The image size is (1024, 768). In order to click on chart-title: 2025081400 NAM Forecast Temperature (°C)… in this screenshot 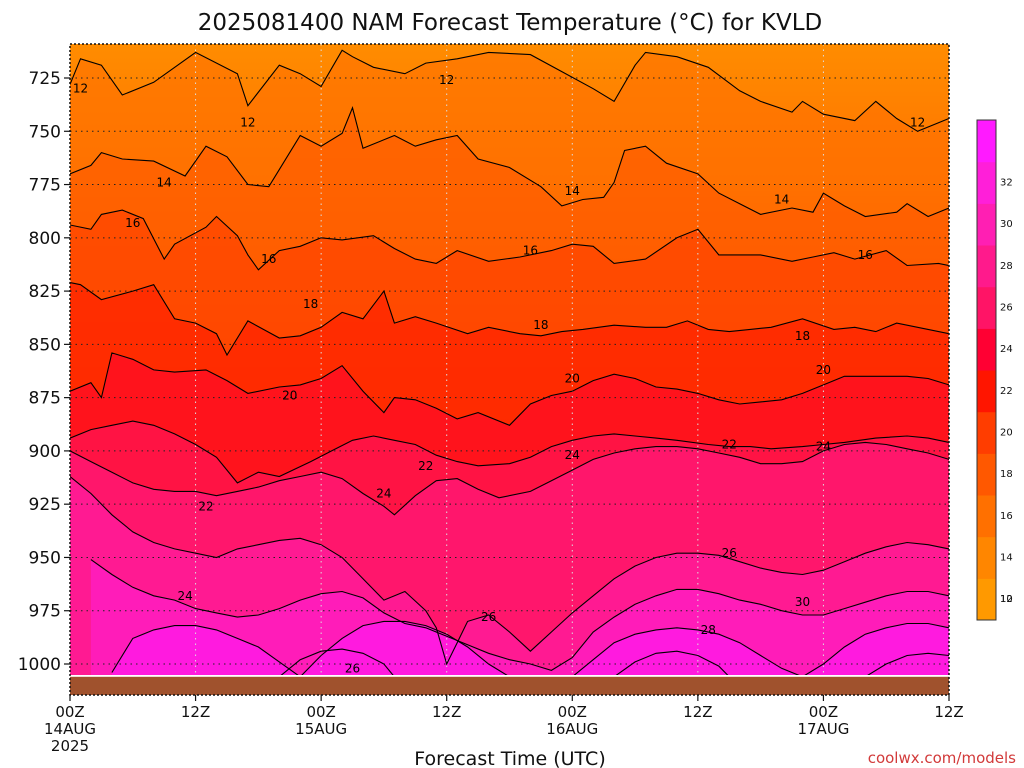, I will do `click(510, 23)`.